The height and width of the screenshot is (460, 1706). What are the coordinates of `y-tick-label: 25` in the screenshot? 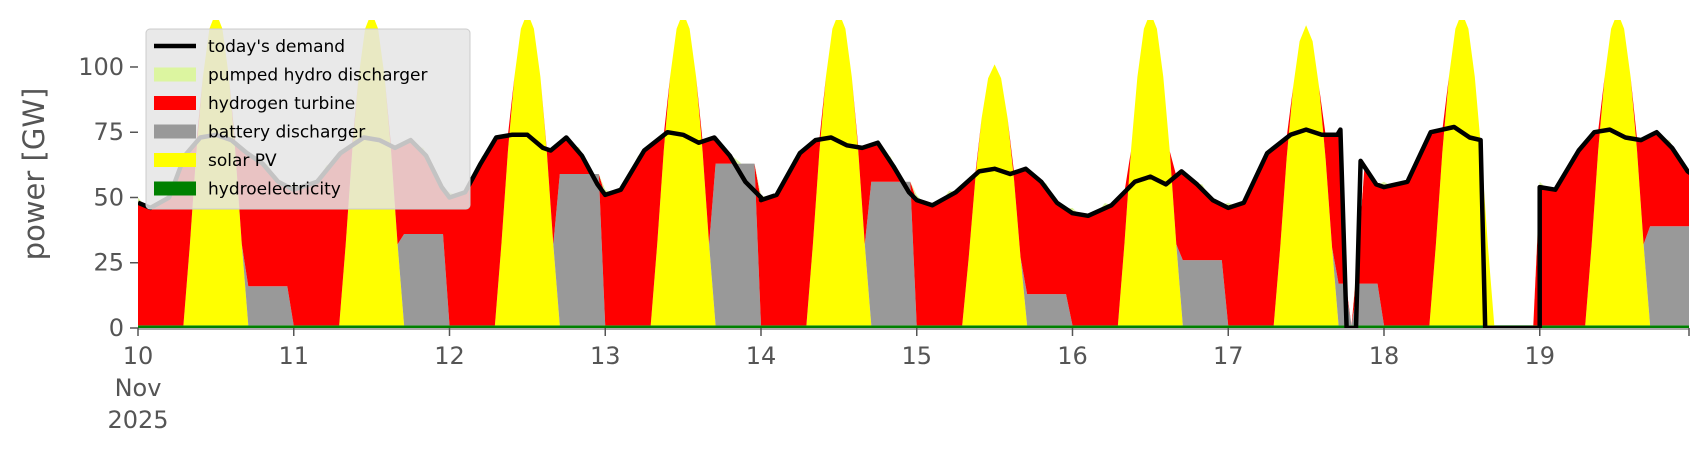 It's located at (108, 263).